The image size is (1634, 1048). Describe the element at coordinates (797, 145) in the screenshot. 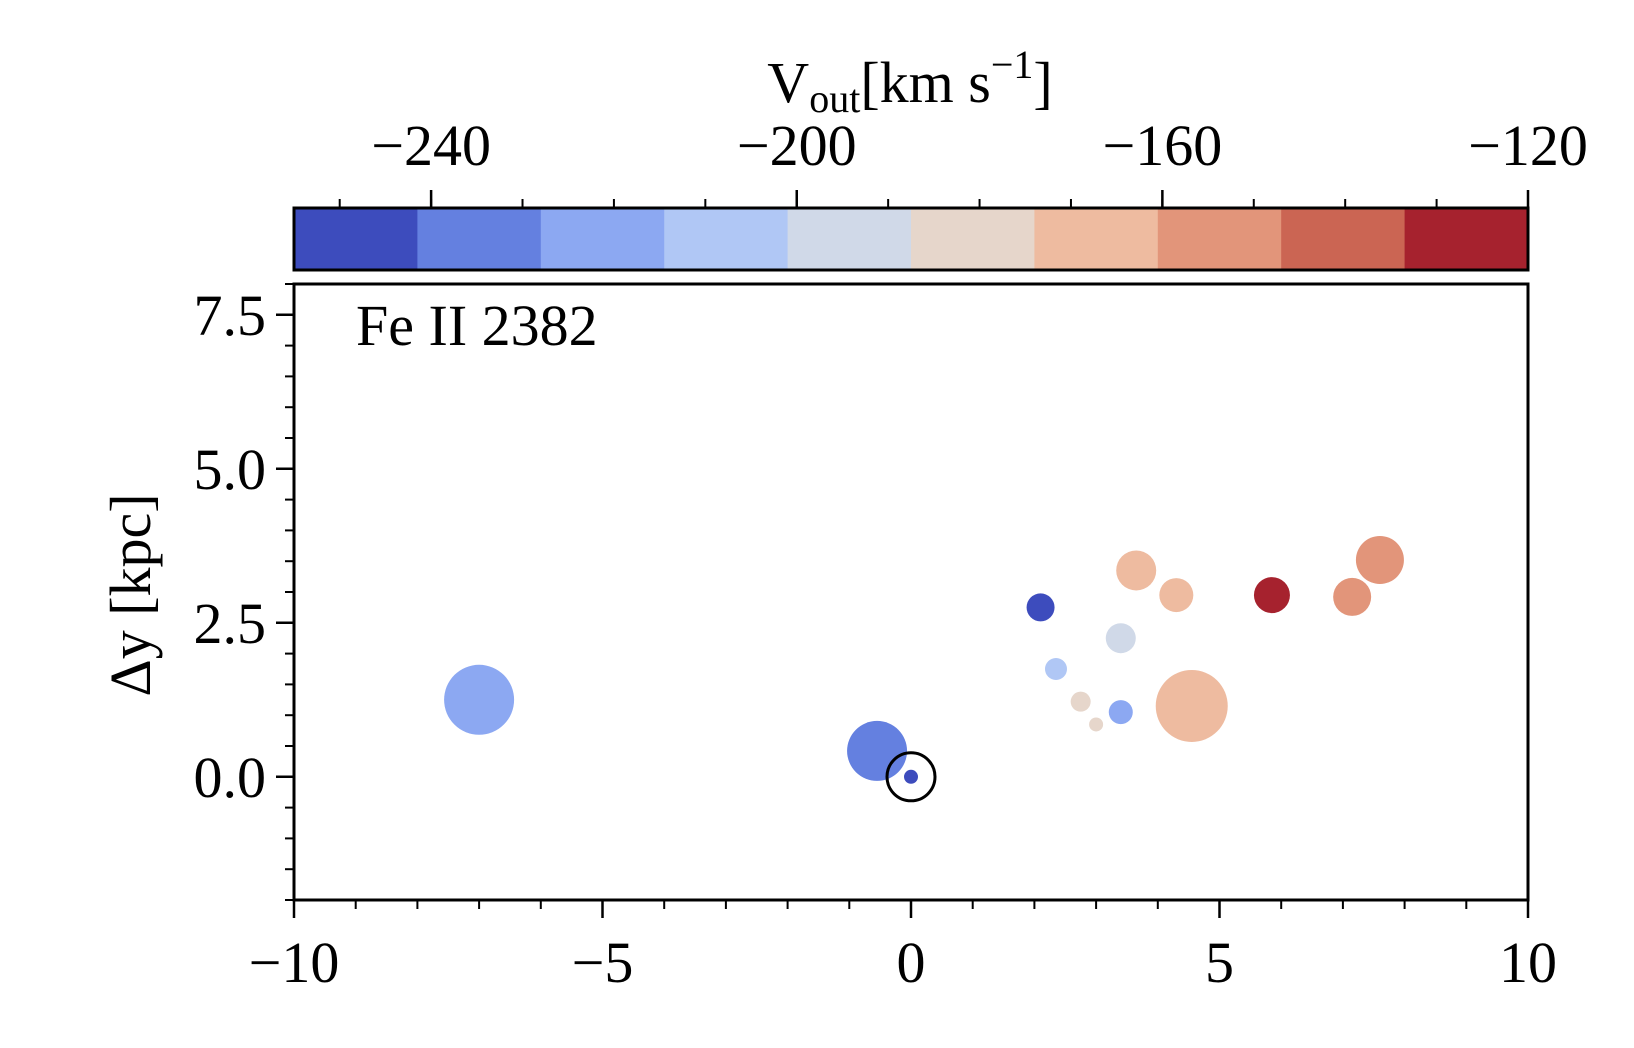

I see `colorbar-tick-label: −200` at that location.